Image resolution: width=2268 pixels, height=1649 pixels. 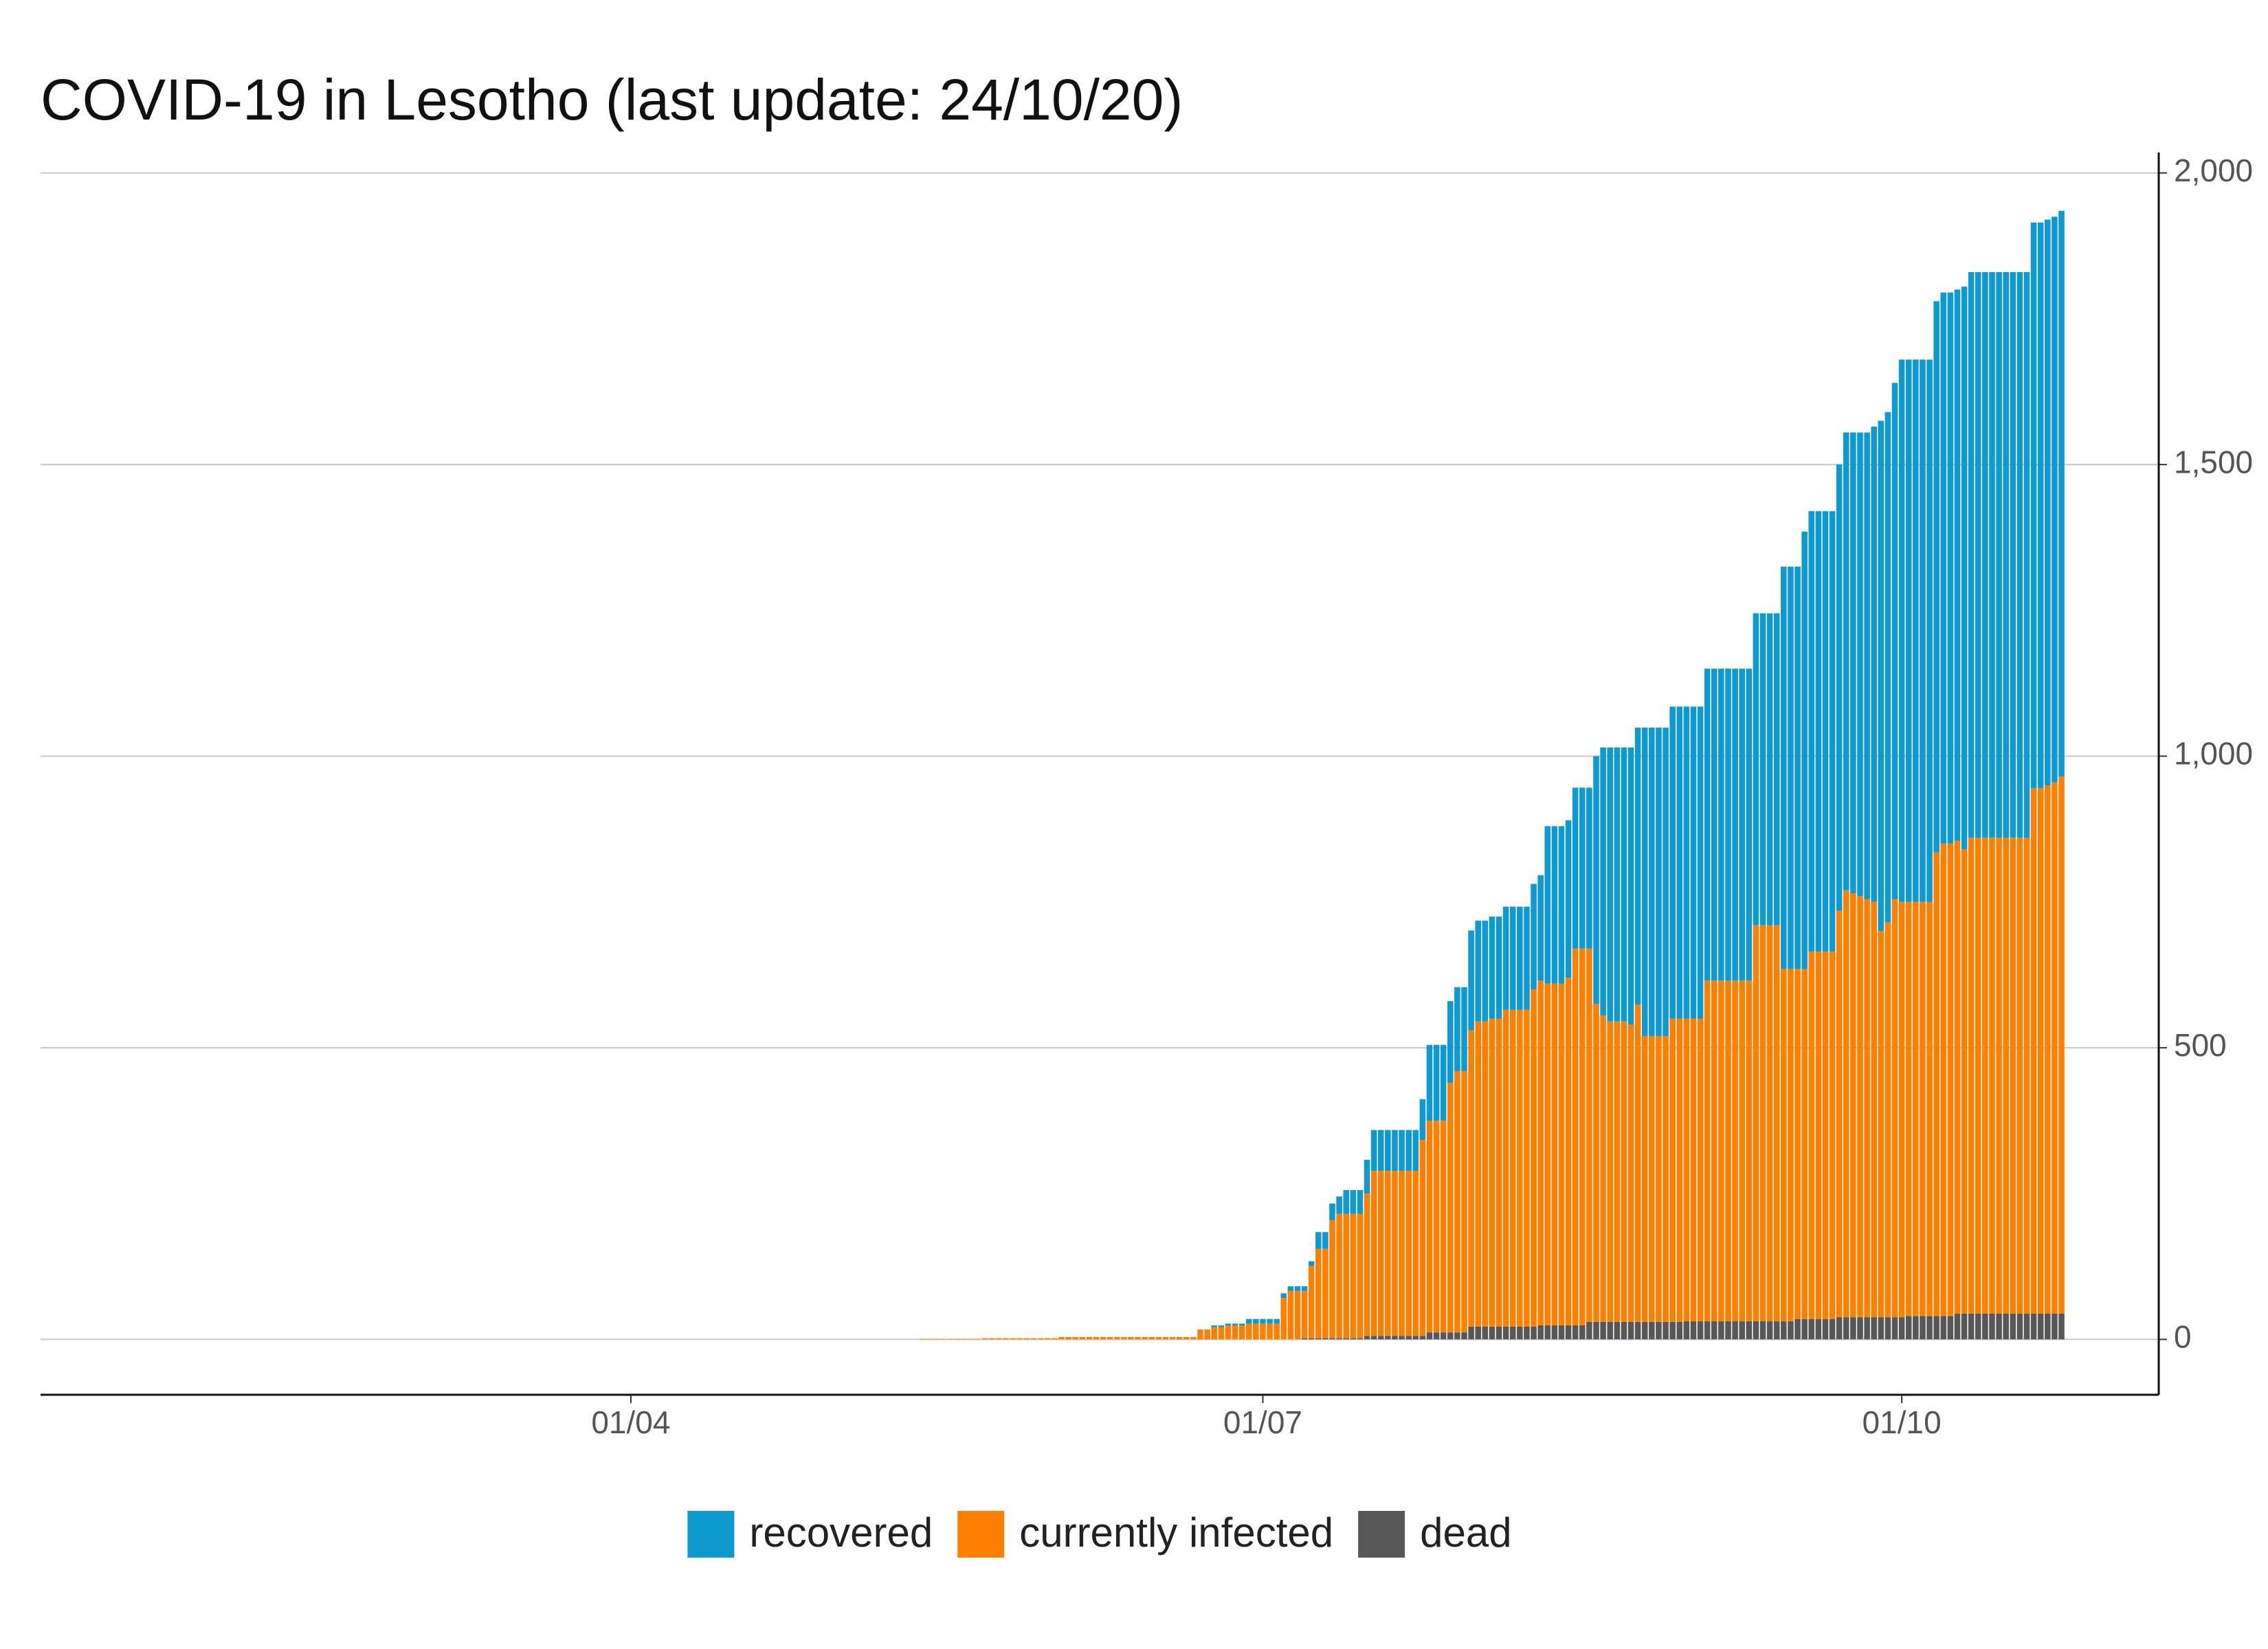 I want to click on y-tick-label: 0, so click(x=2183, y=1337).